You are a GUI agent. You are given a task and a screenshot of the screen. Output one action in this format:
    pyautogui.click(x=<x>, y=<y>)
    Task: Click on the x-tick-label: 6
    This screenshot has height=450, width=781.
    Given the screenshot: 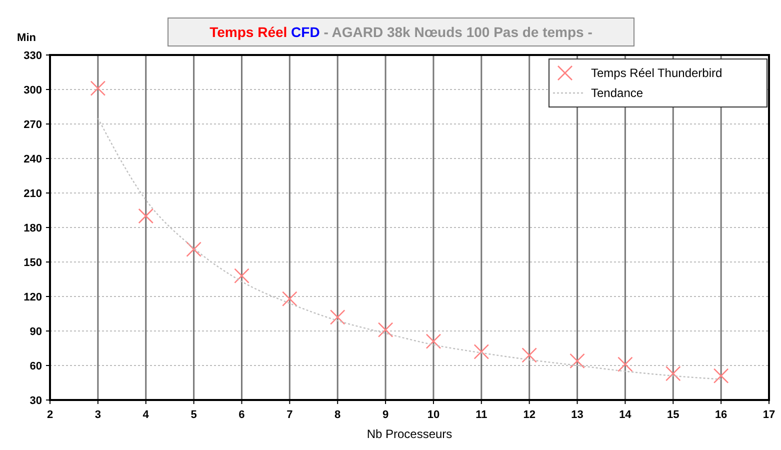 What is the action you would take?
    pyautogui.click(x=241, y=415)
    